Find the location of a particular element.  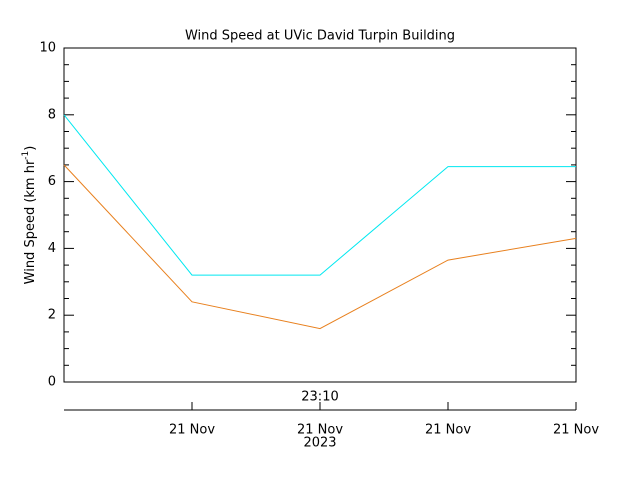

y-label-sup: -1 is located at coordinates (26, 155).